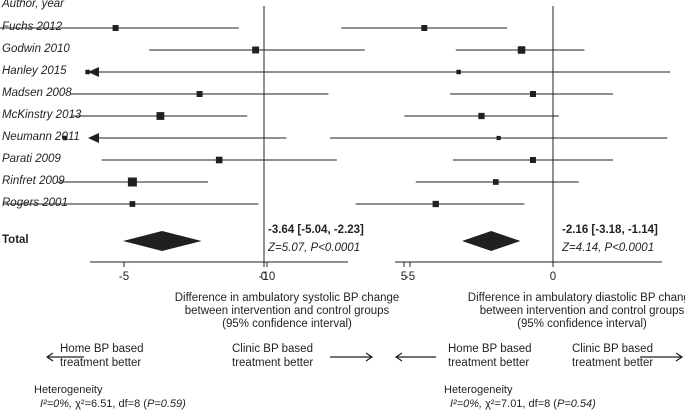  I want to click on study-label: Godwin 2010, so click(36, 49).